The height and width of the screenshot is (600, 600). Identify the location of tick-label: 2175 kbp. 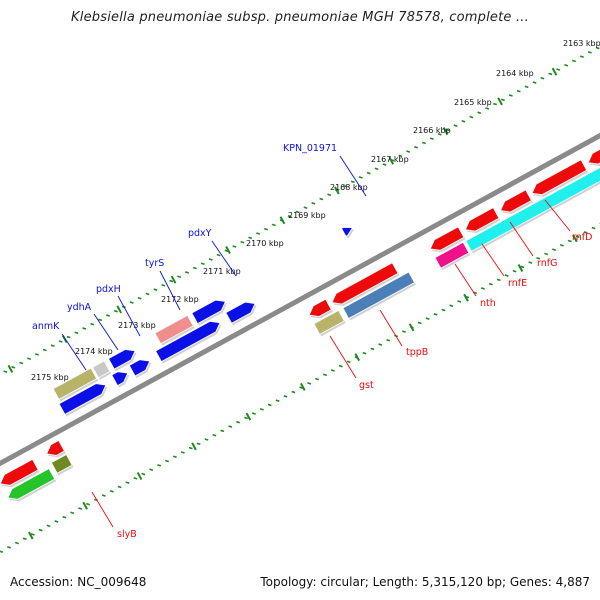
(50, 377).